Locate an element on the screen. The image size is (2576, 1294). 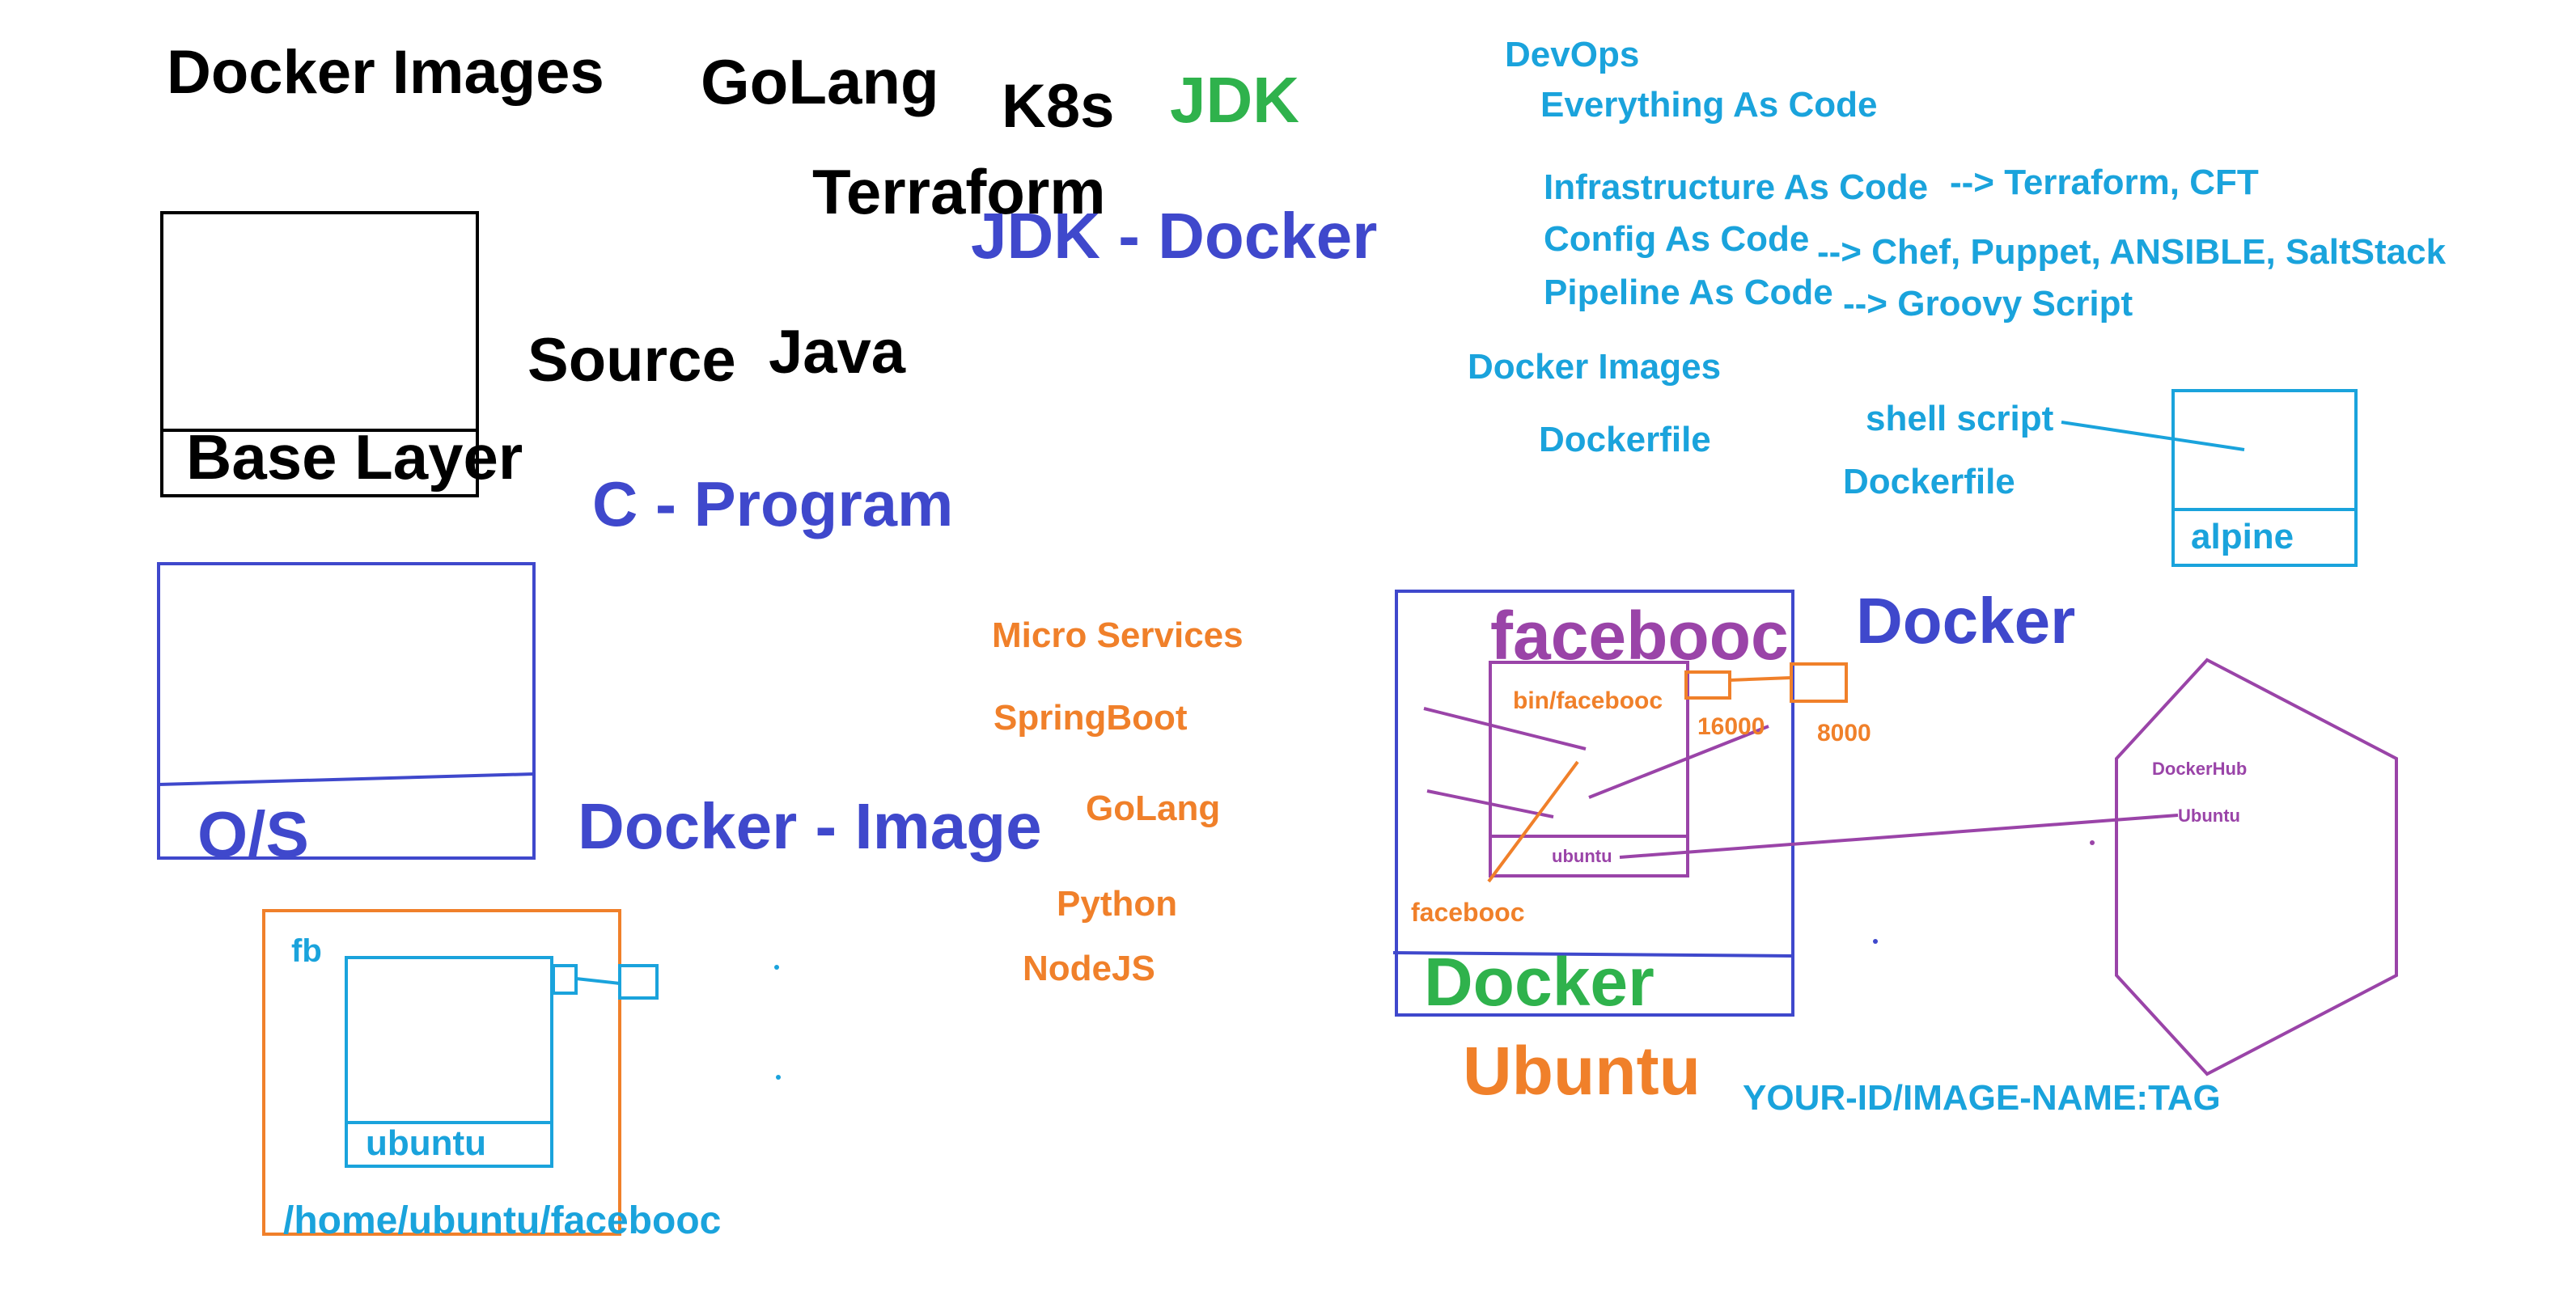
fb-port-large is located at coordinates (638, 982).